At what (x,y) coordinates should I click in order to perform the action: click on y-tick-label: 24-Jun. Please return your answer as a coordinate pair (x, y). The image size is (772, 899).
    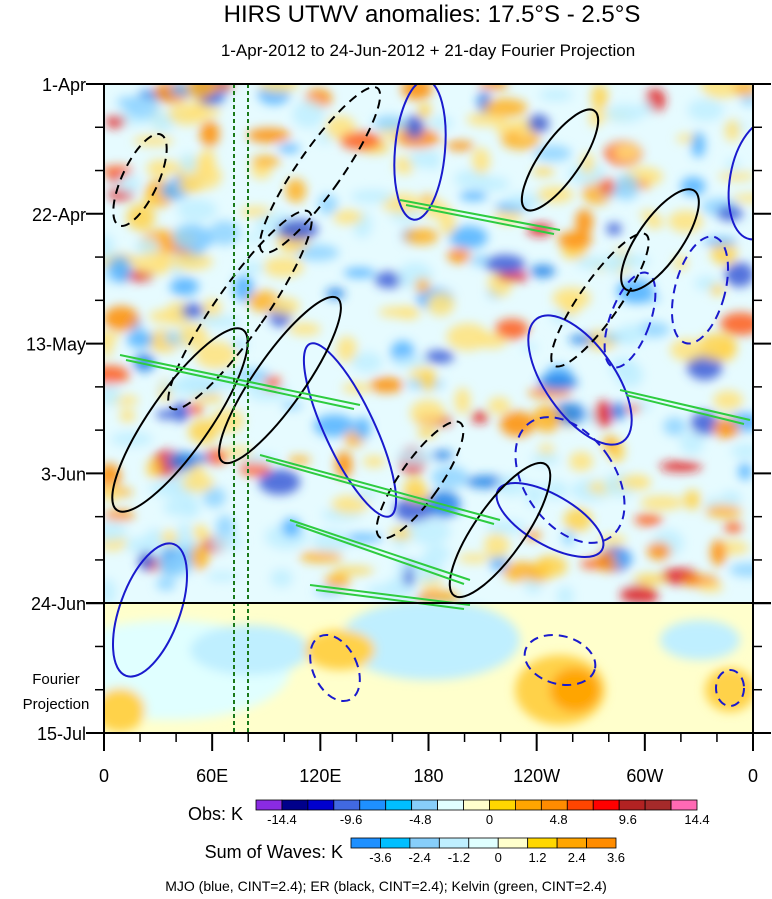
    Looking at the image, I should click on (58, 604).